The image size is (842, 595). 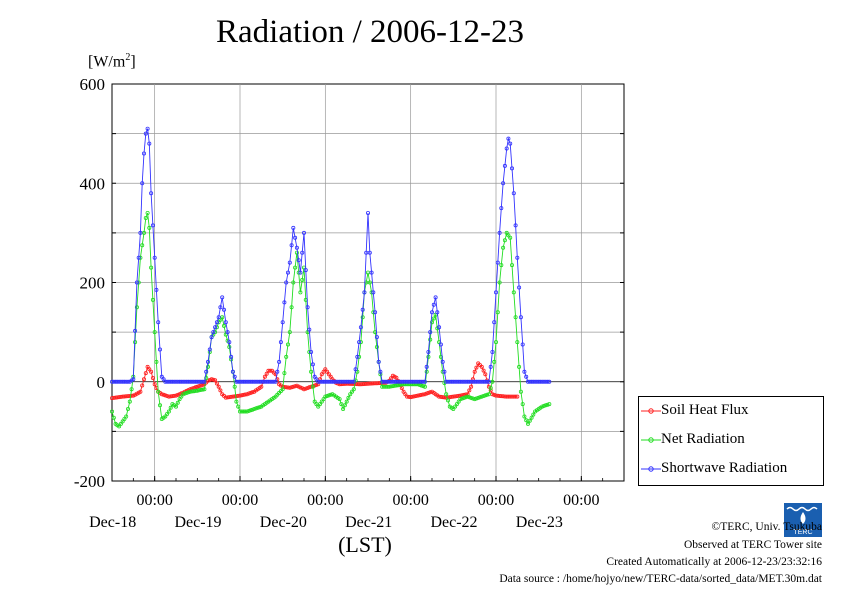 I want to click on y-axis-unit: [W/m2], so click(x=112, y=61).